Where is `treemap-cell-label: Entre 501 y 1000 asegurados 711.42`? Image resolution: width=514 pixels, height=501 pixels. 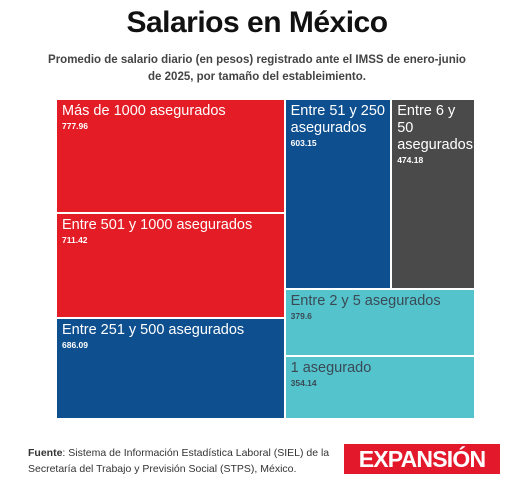
treemap-cell-label: Entre 501 y 1000 asegurados 711.42 is located at coordinates (171, 231).